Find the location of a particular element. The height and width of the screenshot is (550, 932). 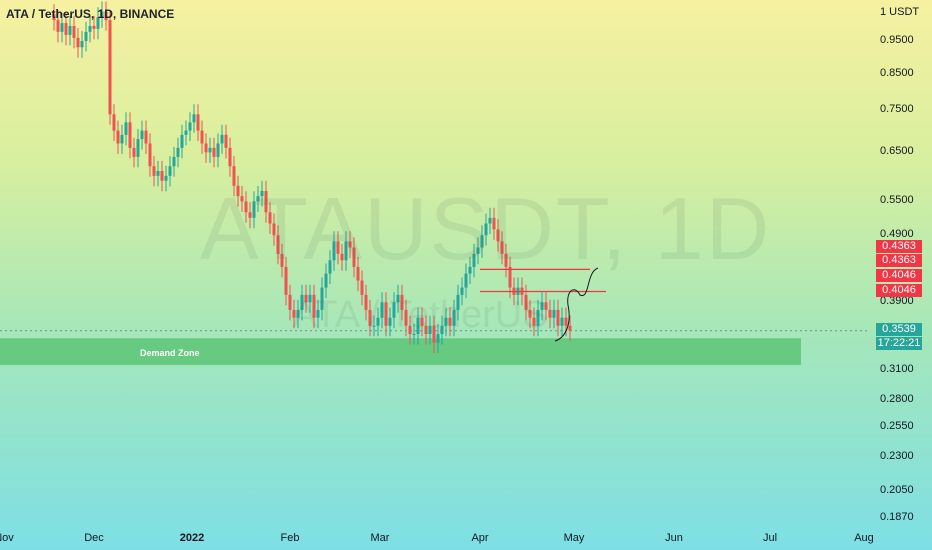

y-tick-label: 0.9500 is located at coordinates (897, 40).